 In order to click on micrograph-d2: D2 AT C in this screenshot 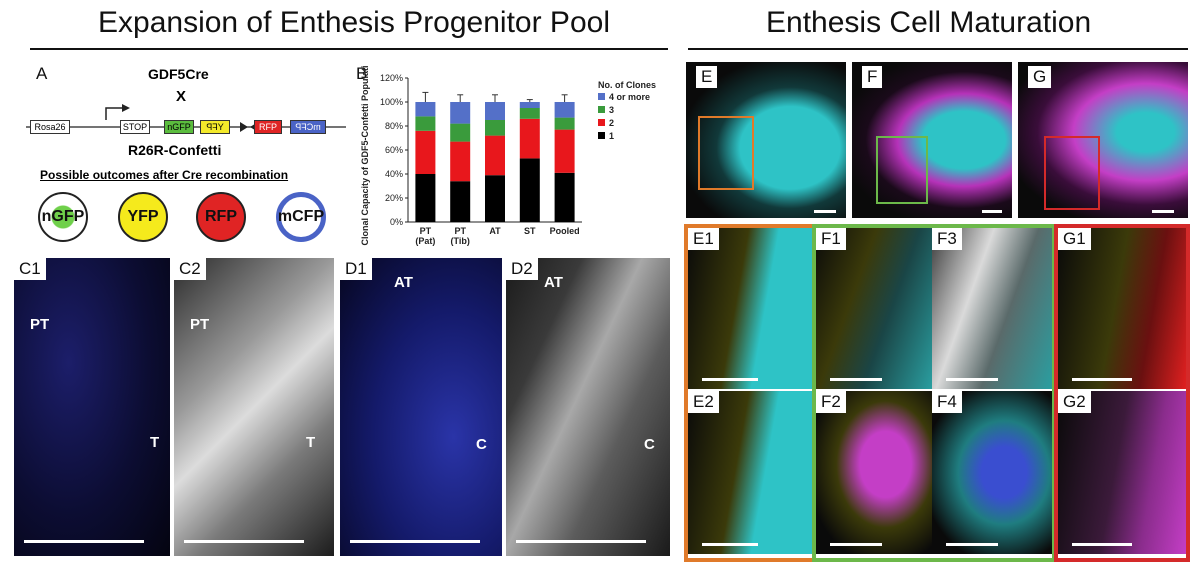, I will do `click(588, 407)`.